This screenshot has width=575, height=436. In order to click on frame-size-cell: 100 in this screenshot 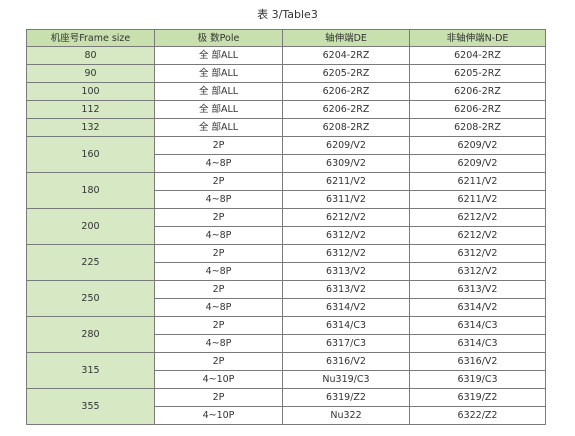, I will do `click(90, 91)`.